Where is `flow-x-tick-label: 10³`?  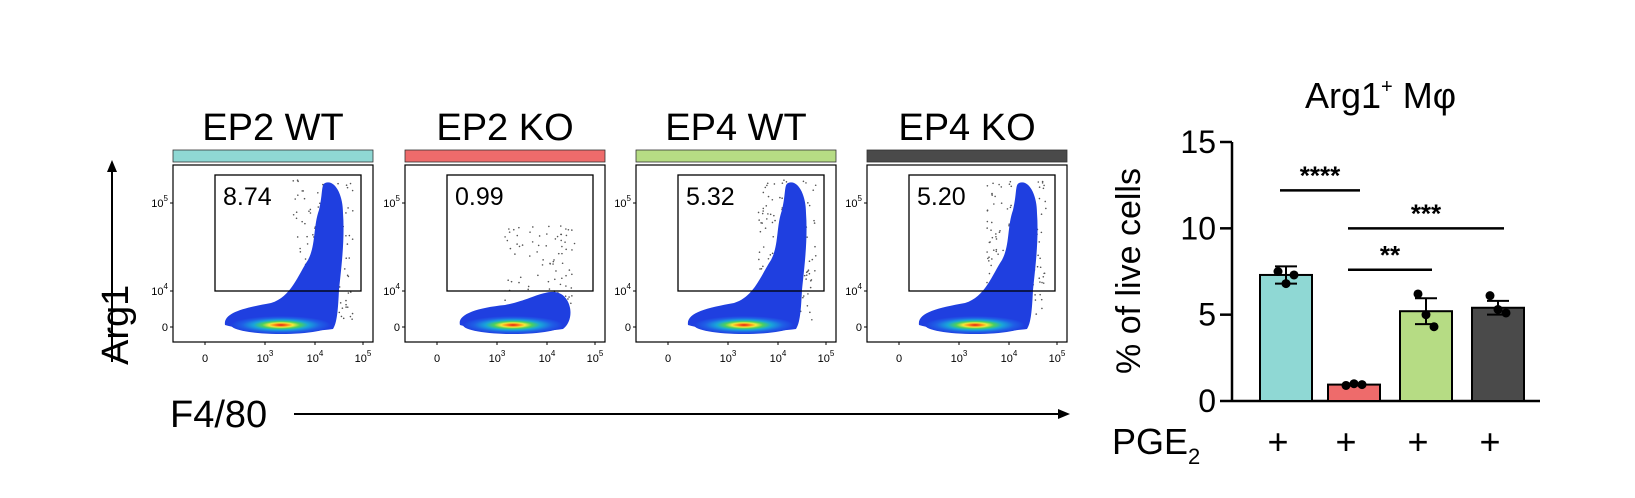 flow-x-tick-label: 10³ is located at coordinates (265, 357).